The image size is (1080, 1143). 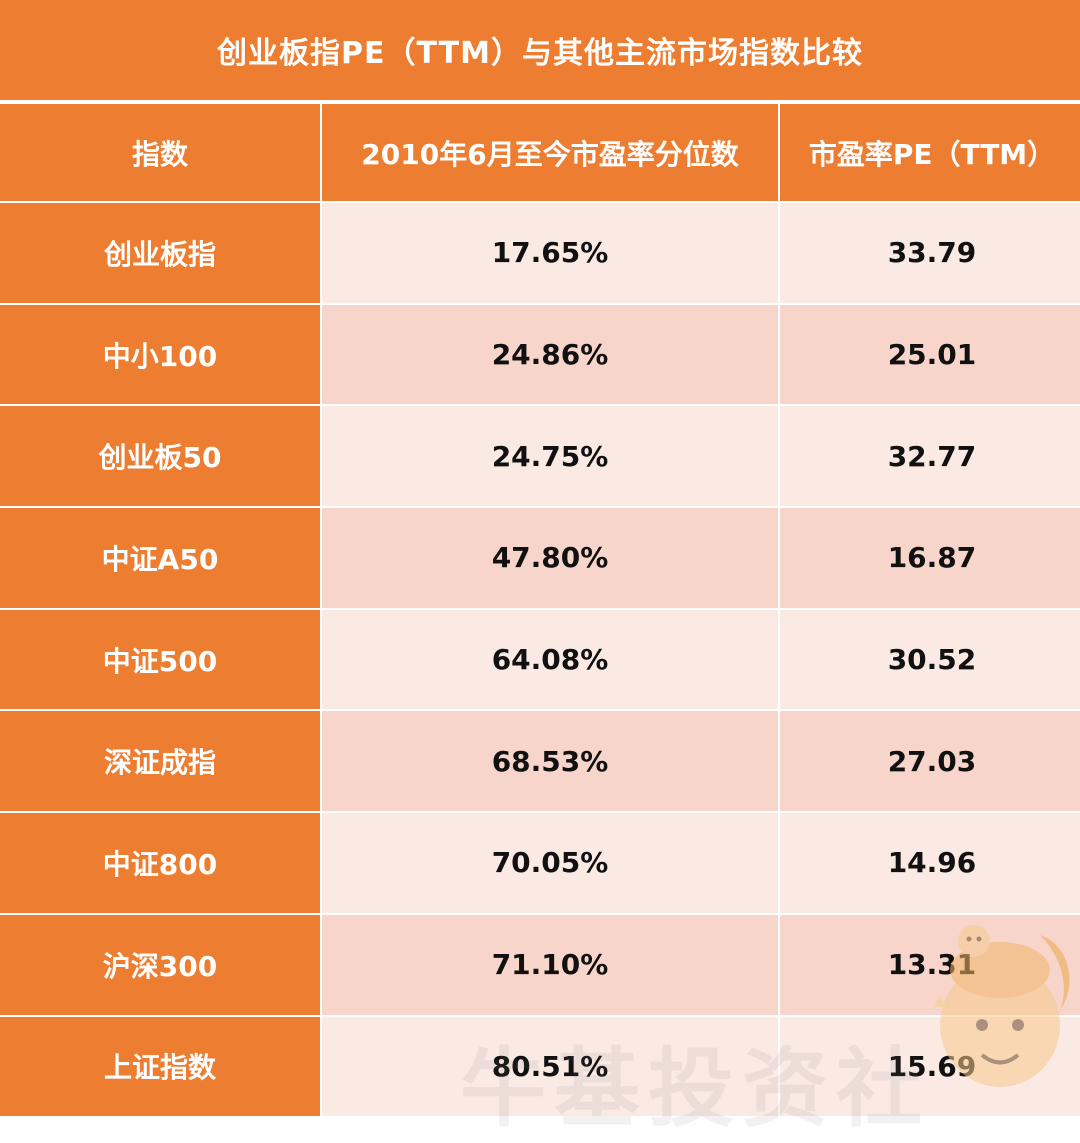 What do you see at coordinates (930, 152) in the screenshot?
I see `header-pe: 市盈率PE（TTM）` at bounding box center [930, 152].